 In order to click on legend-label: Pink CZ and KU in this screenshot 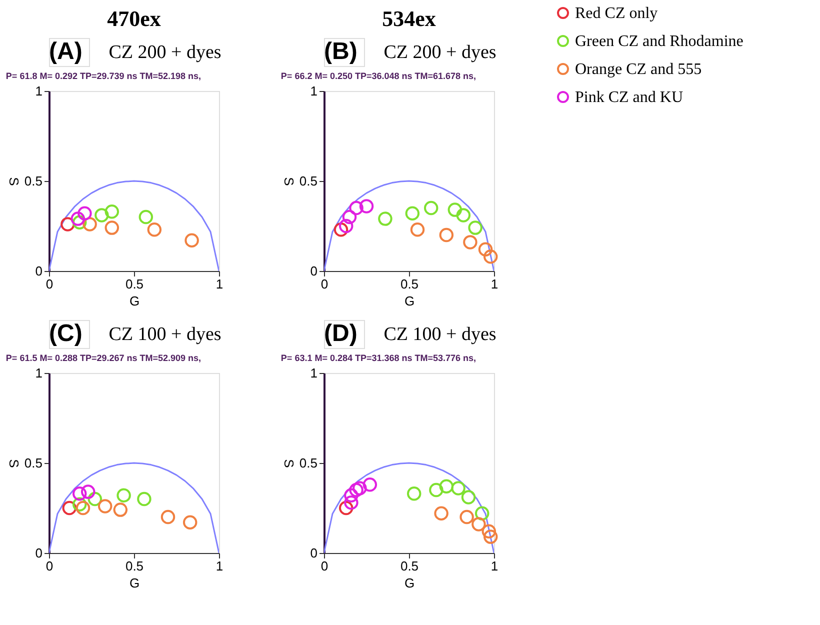, I will do `click(629, 97)`.